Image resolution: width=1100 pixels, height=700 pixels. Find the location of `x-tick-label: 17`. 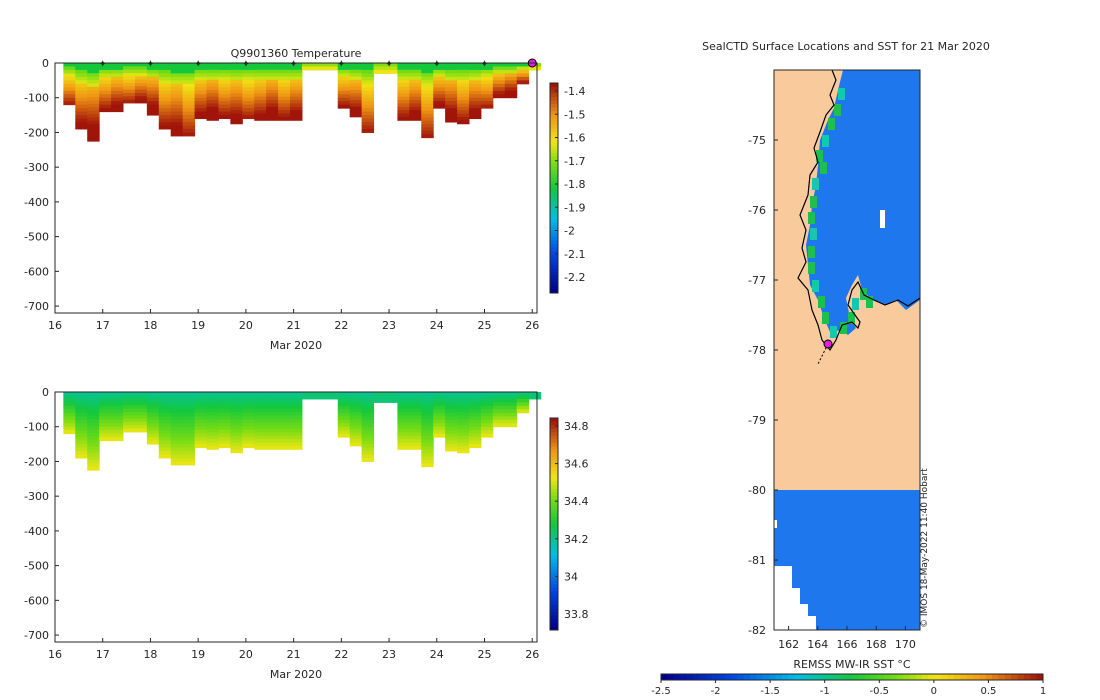

x-tick-label: 17 is located at coordinates (103, 654).